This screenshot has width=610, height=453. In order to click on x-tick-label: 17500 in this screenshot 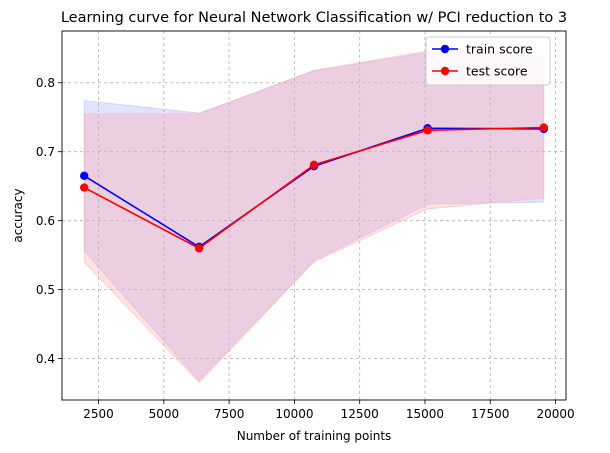, I will do `click(490, 414)`.